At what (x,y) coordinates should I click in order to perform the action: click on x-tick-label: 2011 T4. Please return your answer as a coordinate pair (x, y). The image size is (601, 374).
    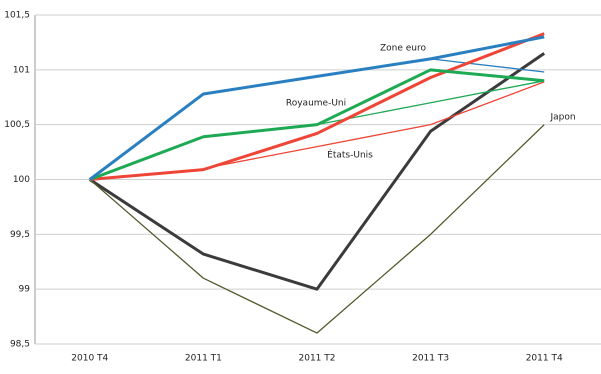
    Looking at the image, I should click on (544, 359).